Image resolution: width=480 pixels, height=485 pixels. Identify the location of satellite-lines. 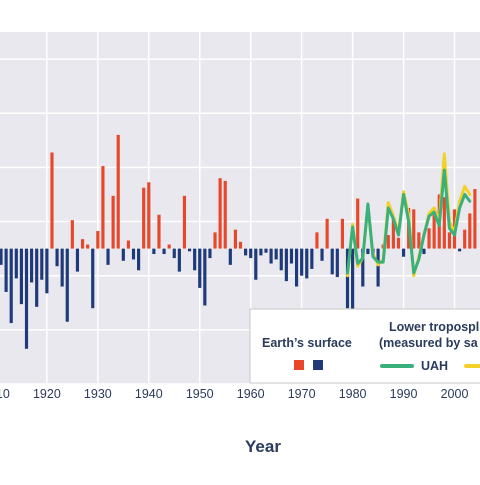
(409, 215).